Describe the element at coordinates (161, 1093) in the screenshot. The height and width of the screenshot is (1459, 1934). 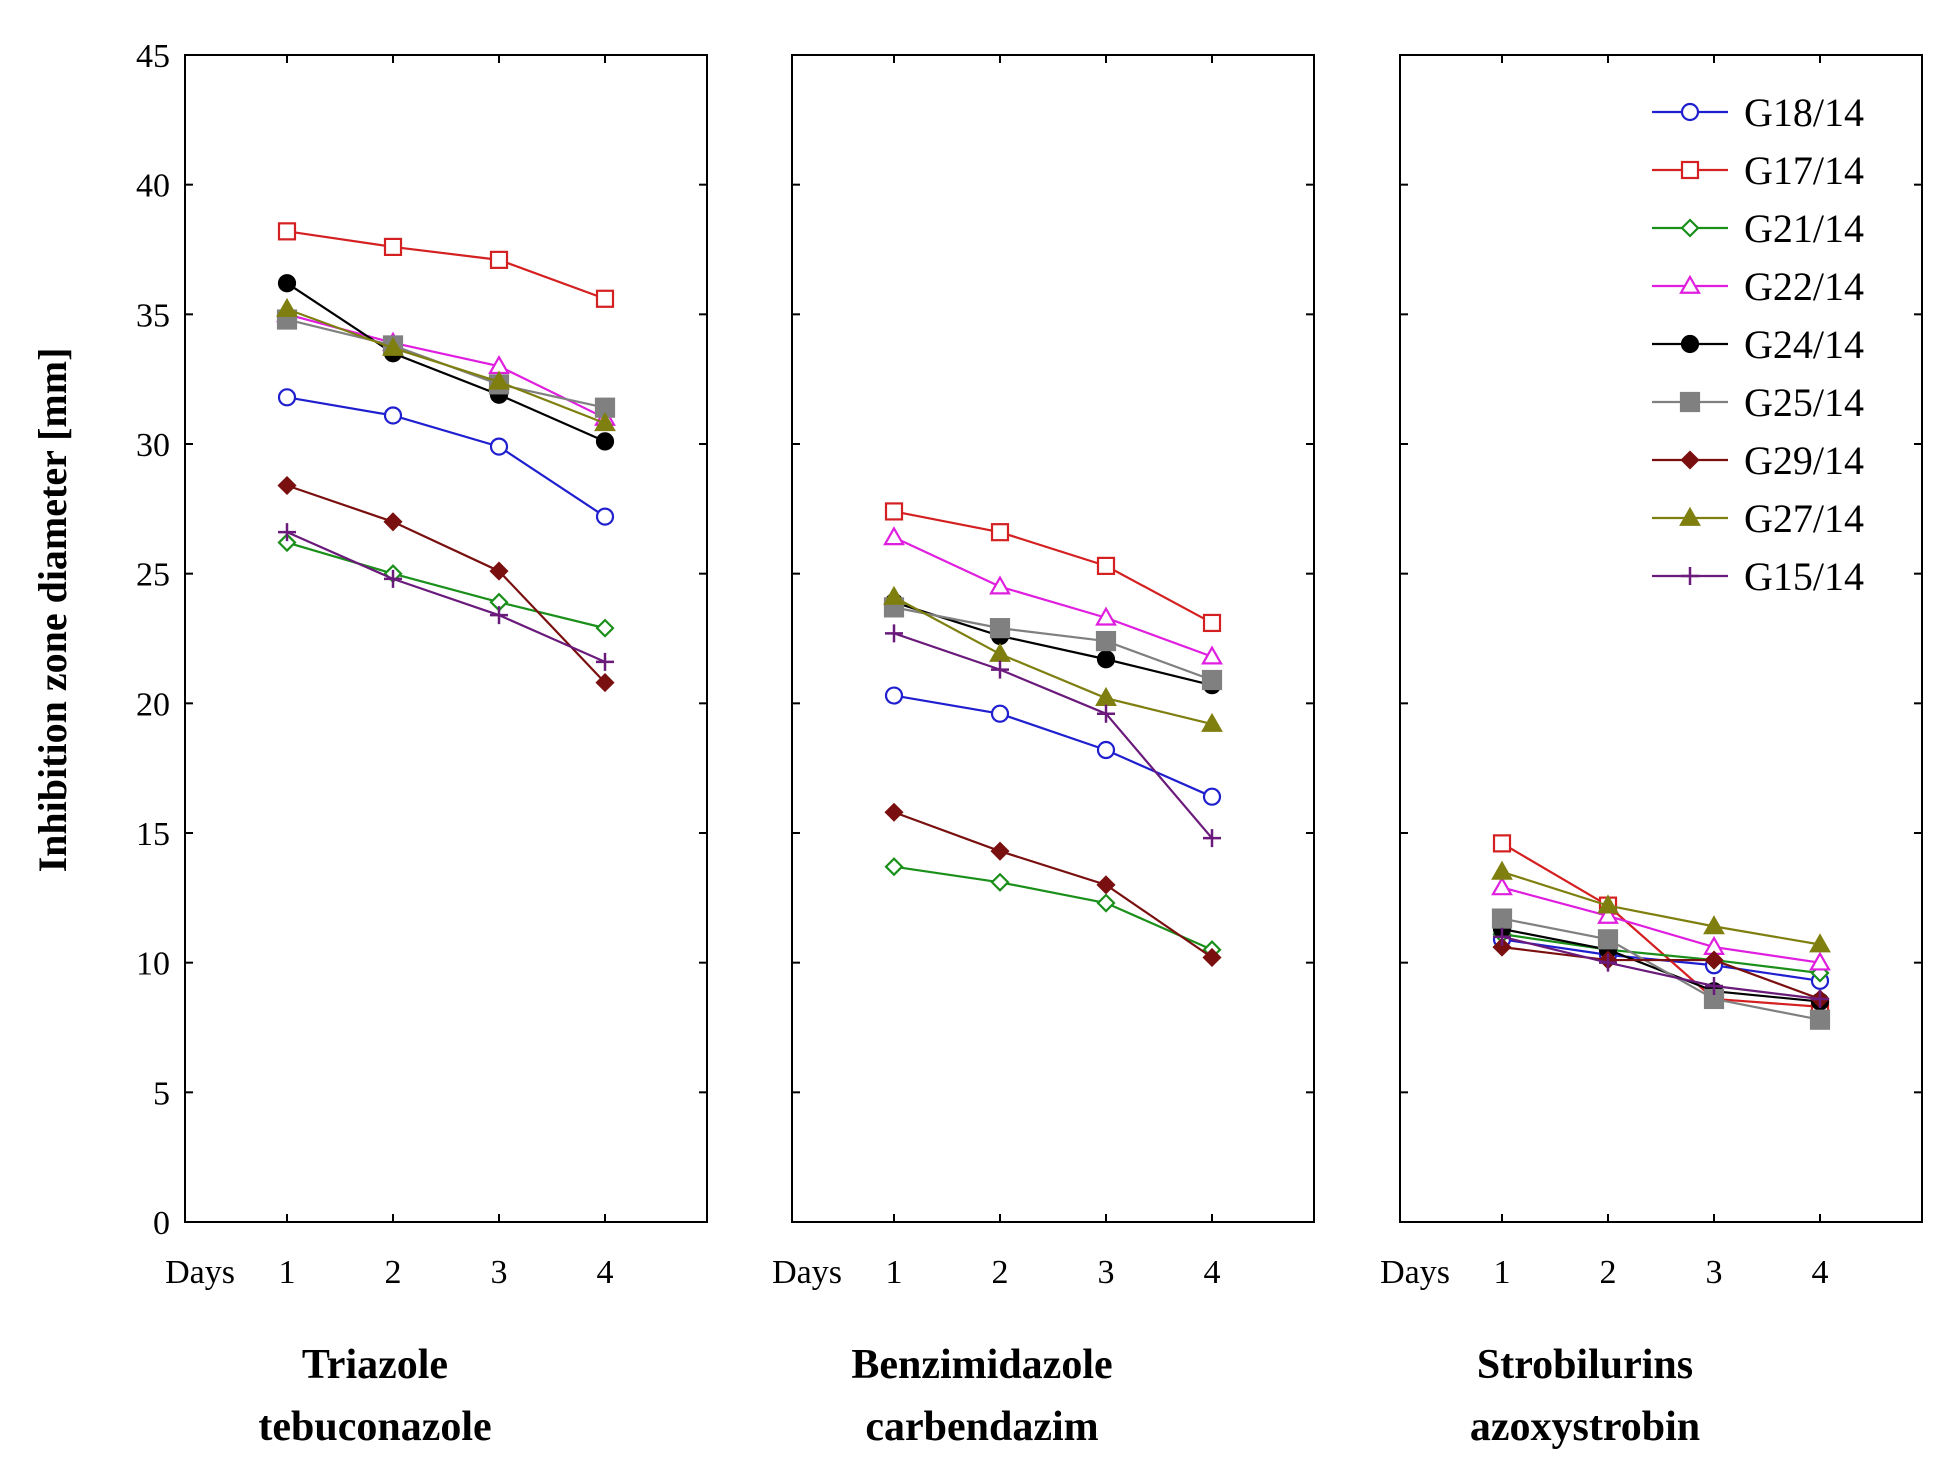
I see `y-tick-label: 5` at that location.